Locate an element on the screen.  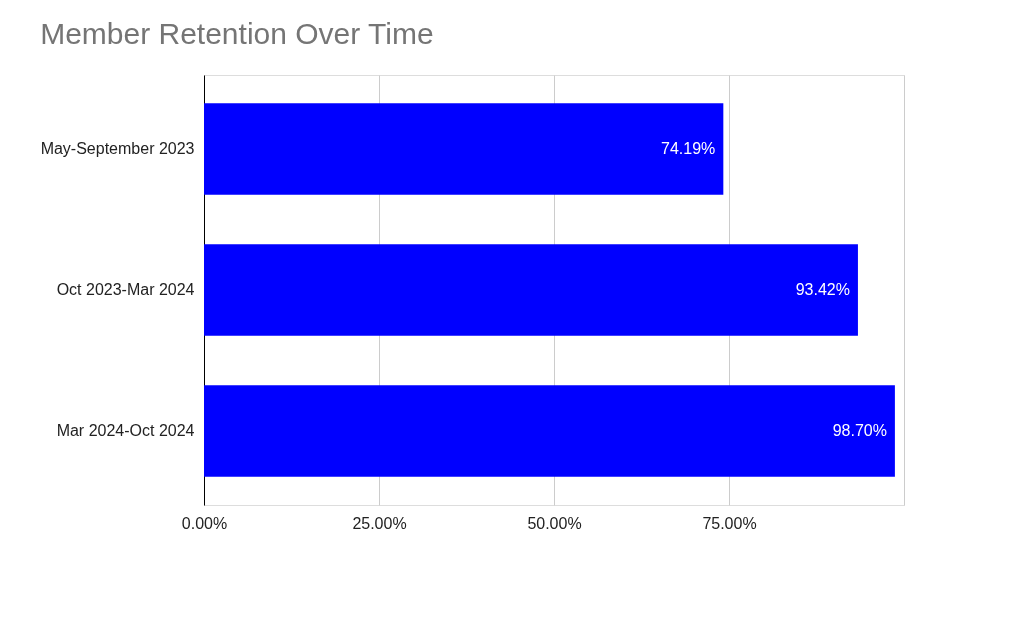
y-tick-label: May-September 2023 is located at coordinates (117, 149).